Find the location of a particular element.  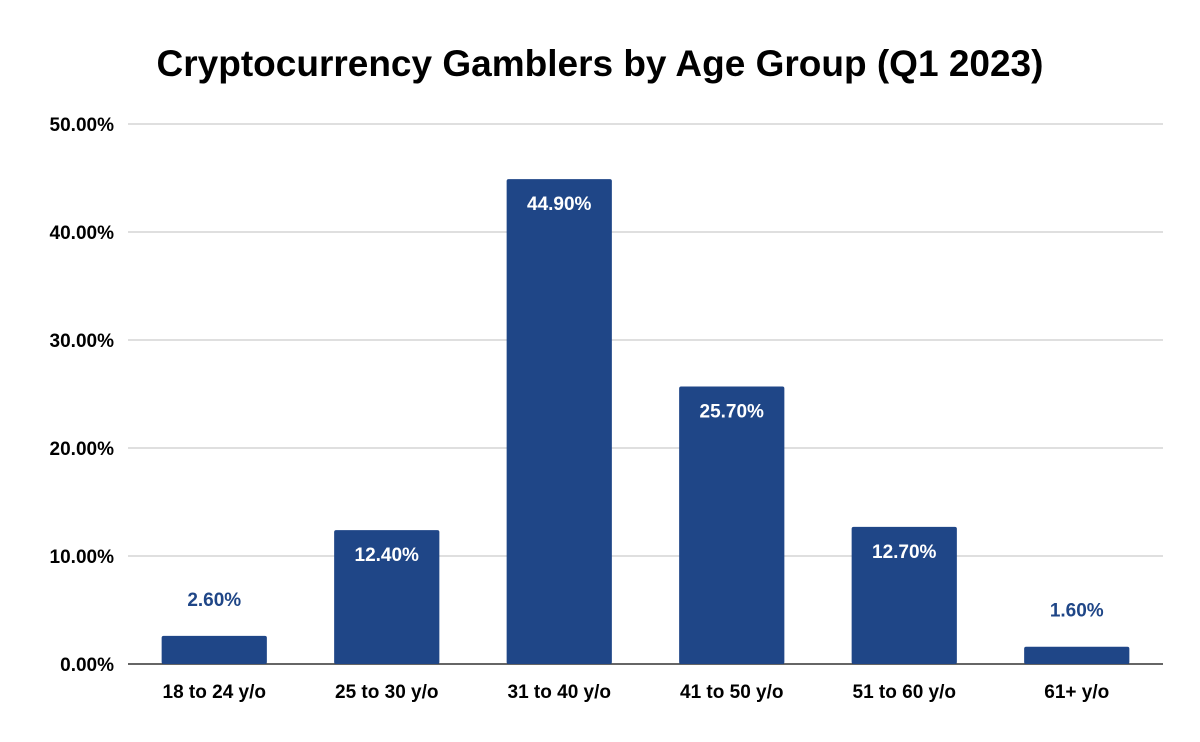

x-tick-label: 31 to 40 y/o is located at coordinates (560, 692).